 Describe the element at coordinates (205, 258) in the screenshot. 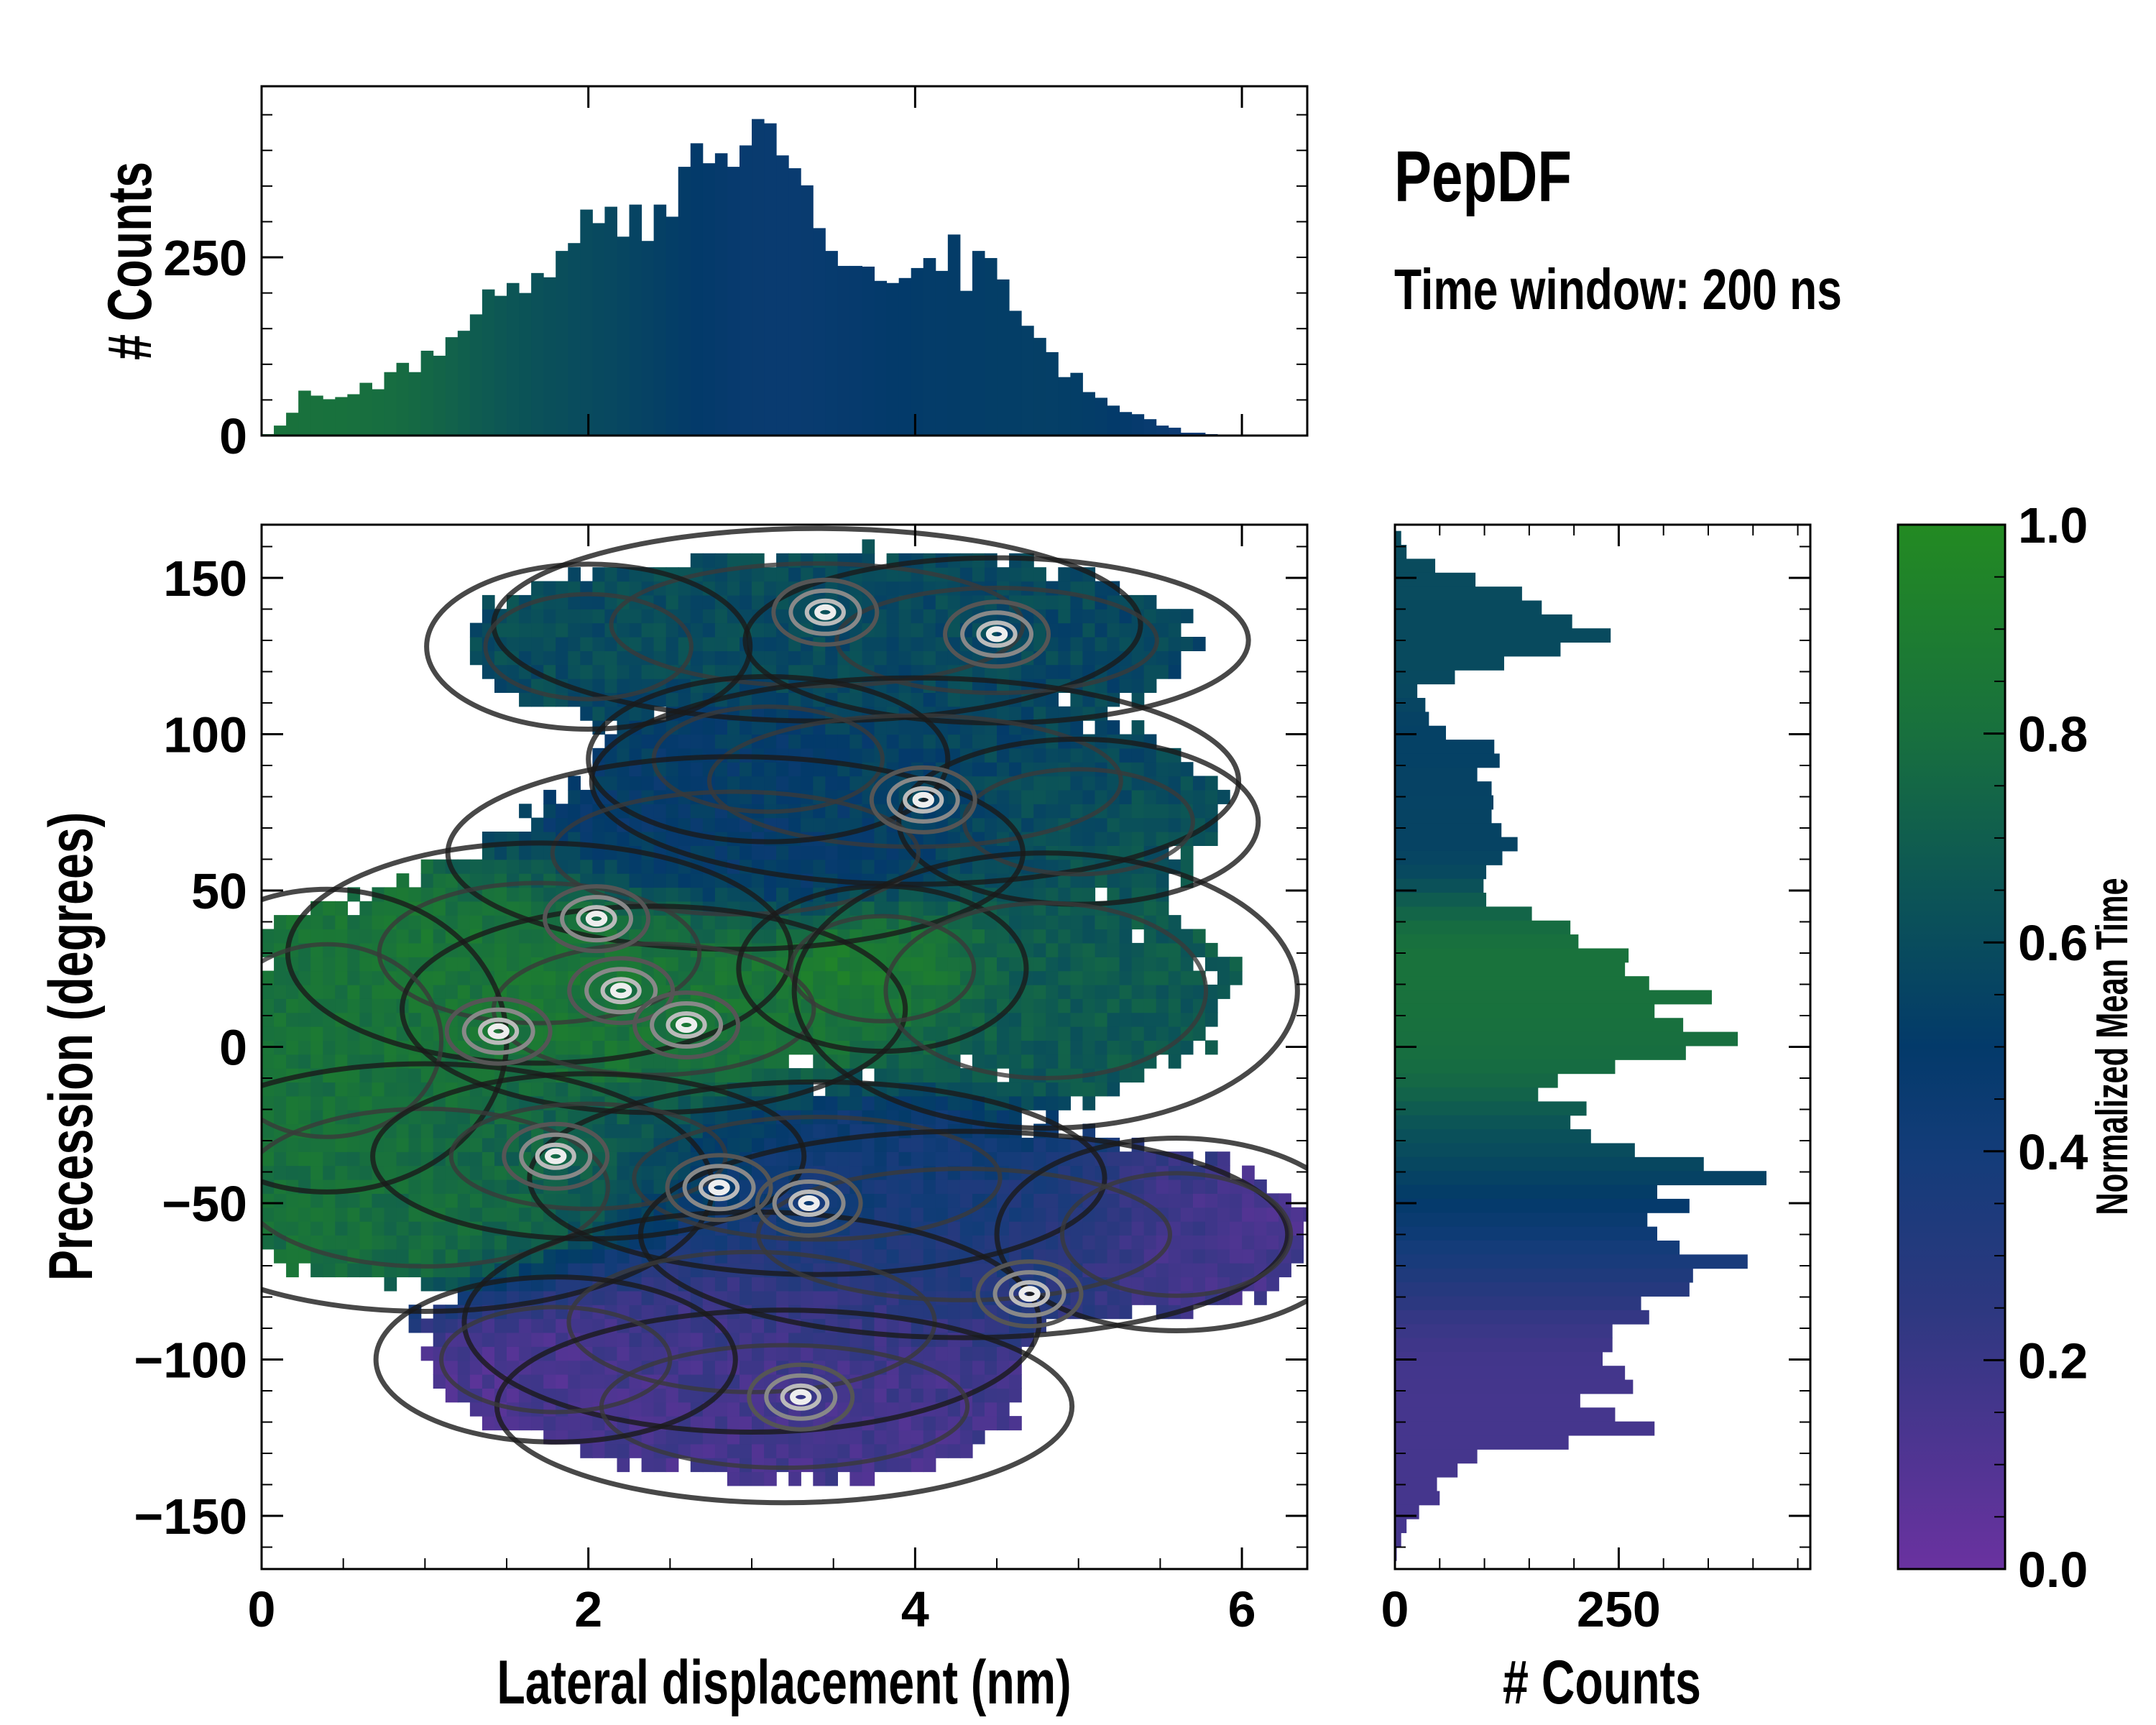

I see `top-y-tick-label: 250` at that location.